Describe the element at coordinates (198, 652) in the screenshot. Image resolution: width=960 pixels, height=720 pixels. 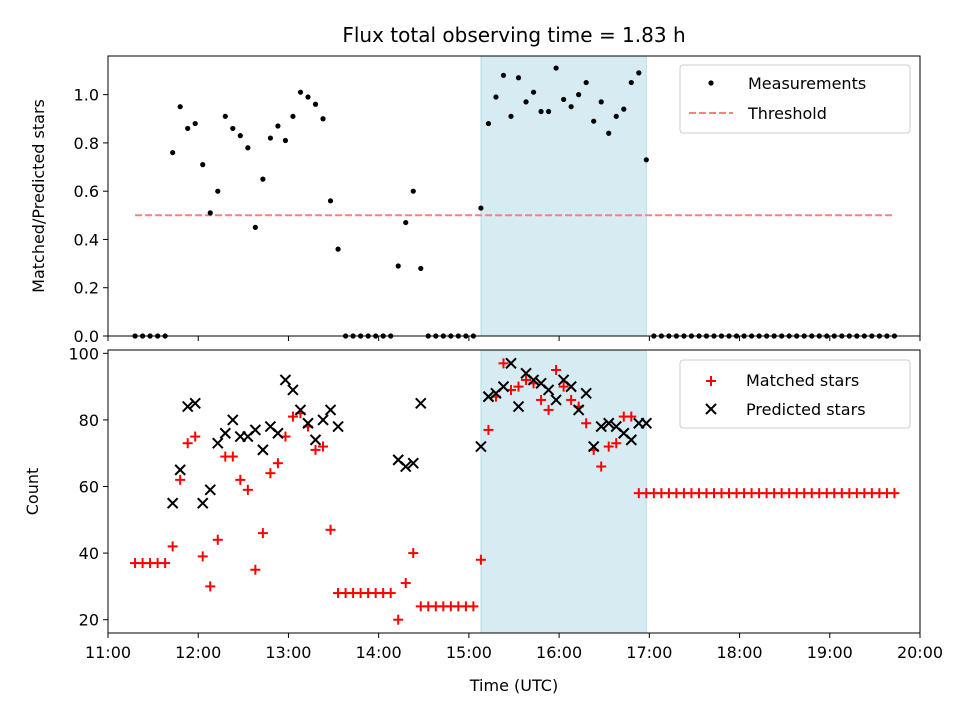
I see `x-tick-label: 12:00` at that location.